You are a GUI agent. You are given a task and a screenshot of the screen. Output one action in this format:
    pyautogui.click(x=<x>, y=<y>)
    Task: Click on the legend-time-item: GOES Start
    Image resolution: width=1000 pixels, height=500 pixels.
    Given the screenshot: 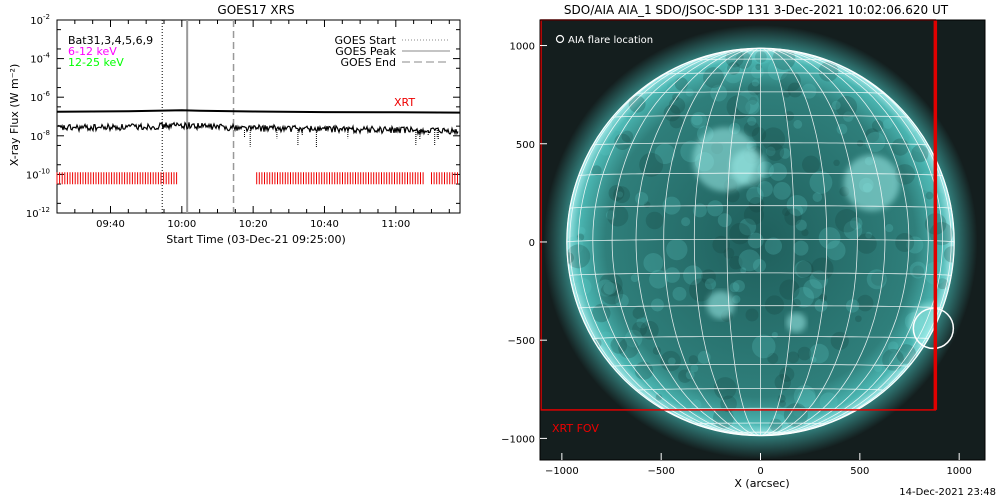 What is the action you would take?
    pyautogui.click(x=366, y=40)
    